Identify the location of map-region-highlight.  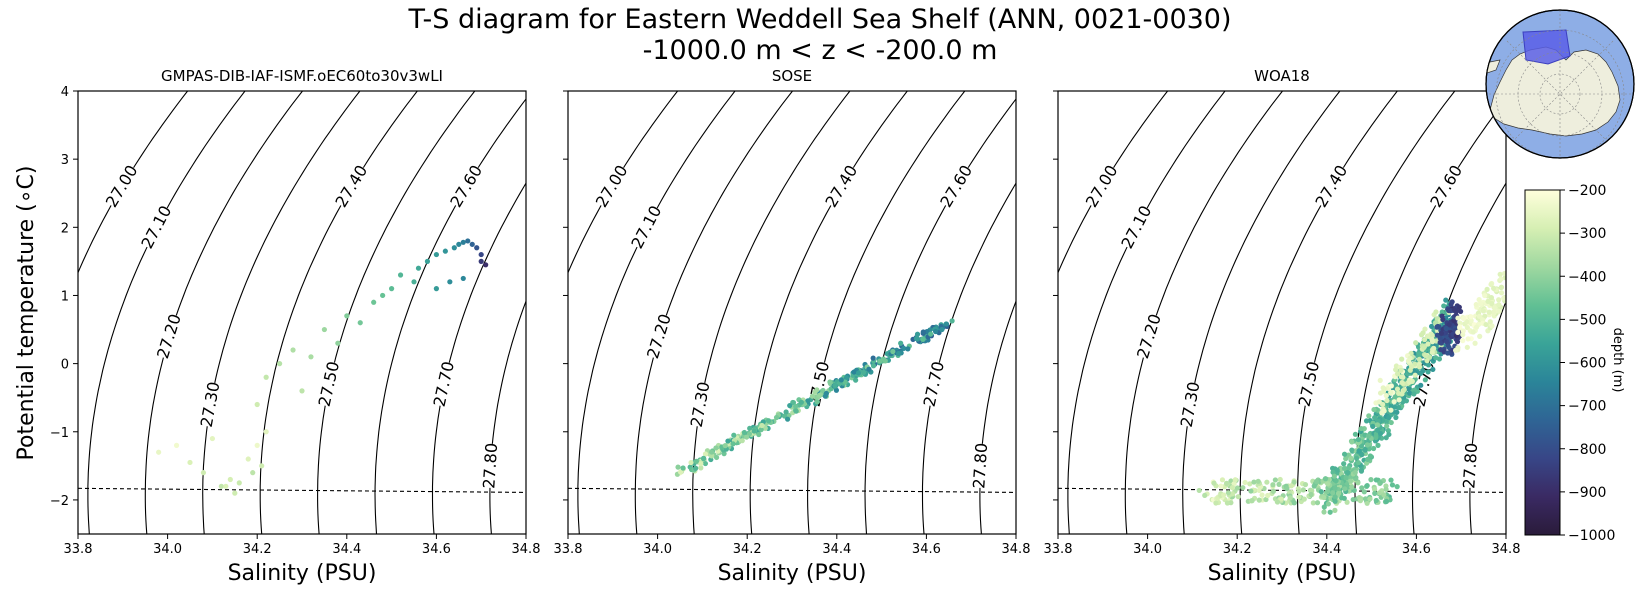
(1546, 47).